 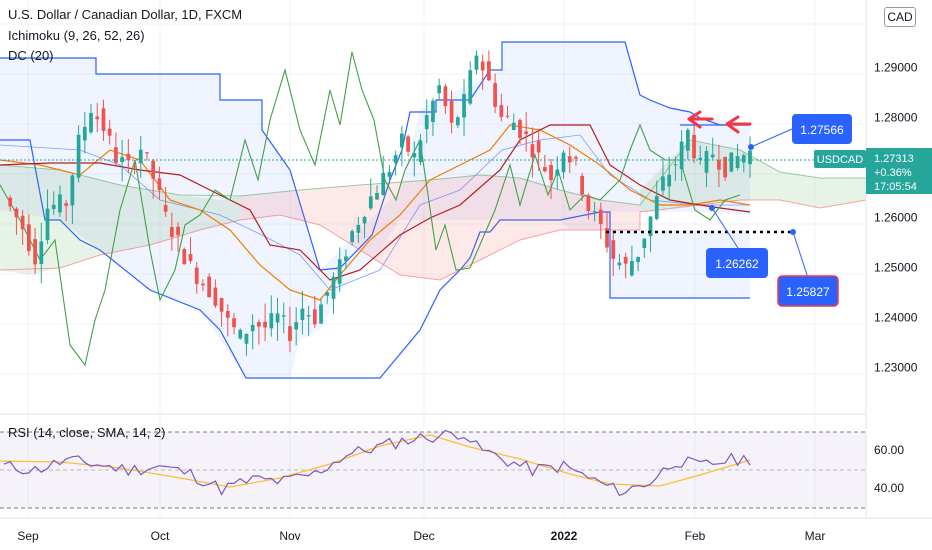 I want to click on svg-text: 1.27566, so click(x=822, y=130).